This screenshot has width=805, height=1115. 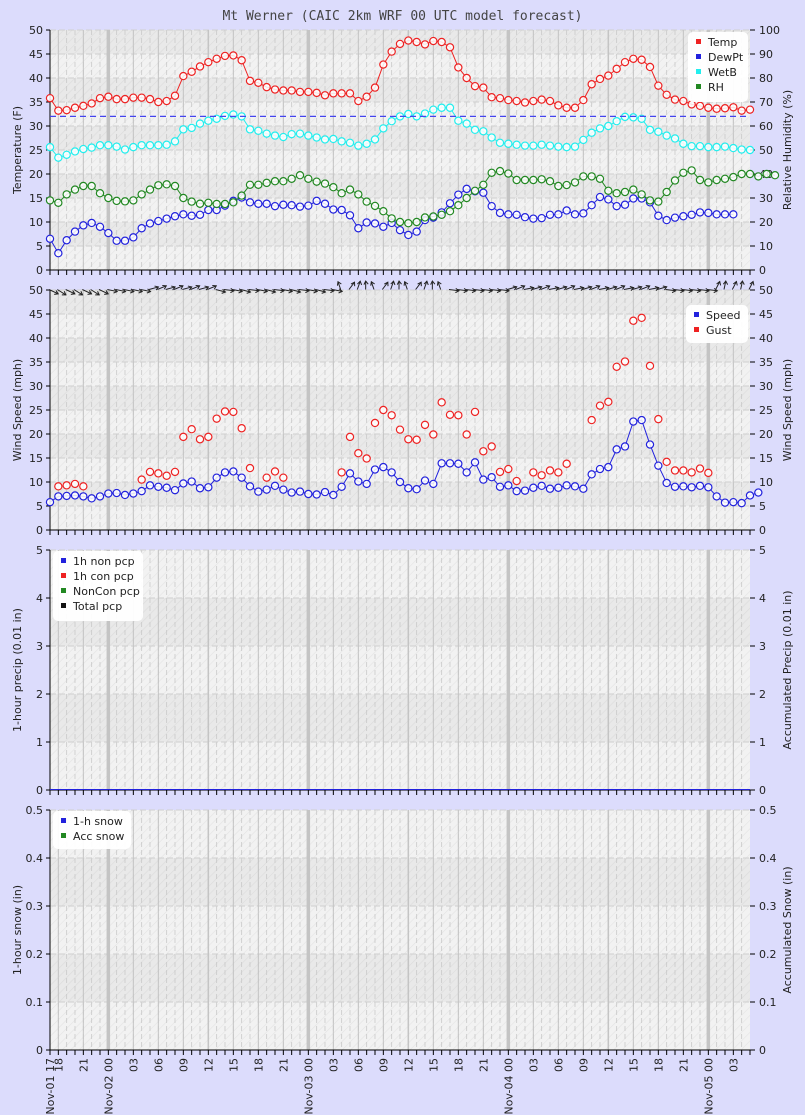 I want to click on legend-label: Speed, so click(x=723, y=315).